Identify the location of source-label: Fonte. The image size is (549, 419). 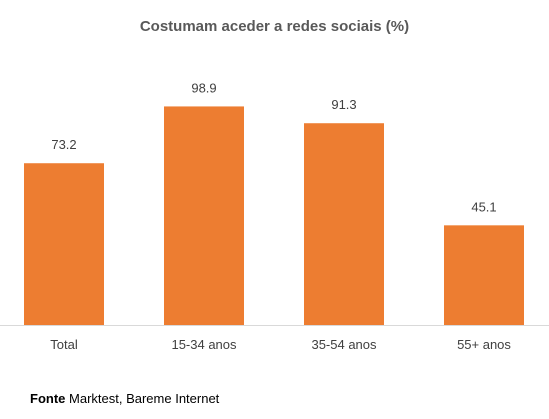
(48, 398).